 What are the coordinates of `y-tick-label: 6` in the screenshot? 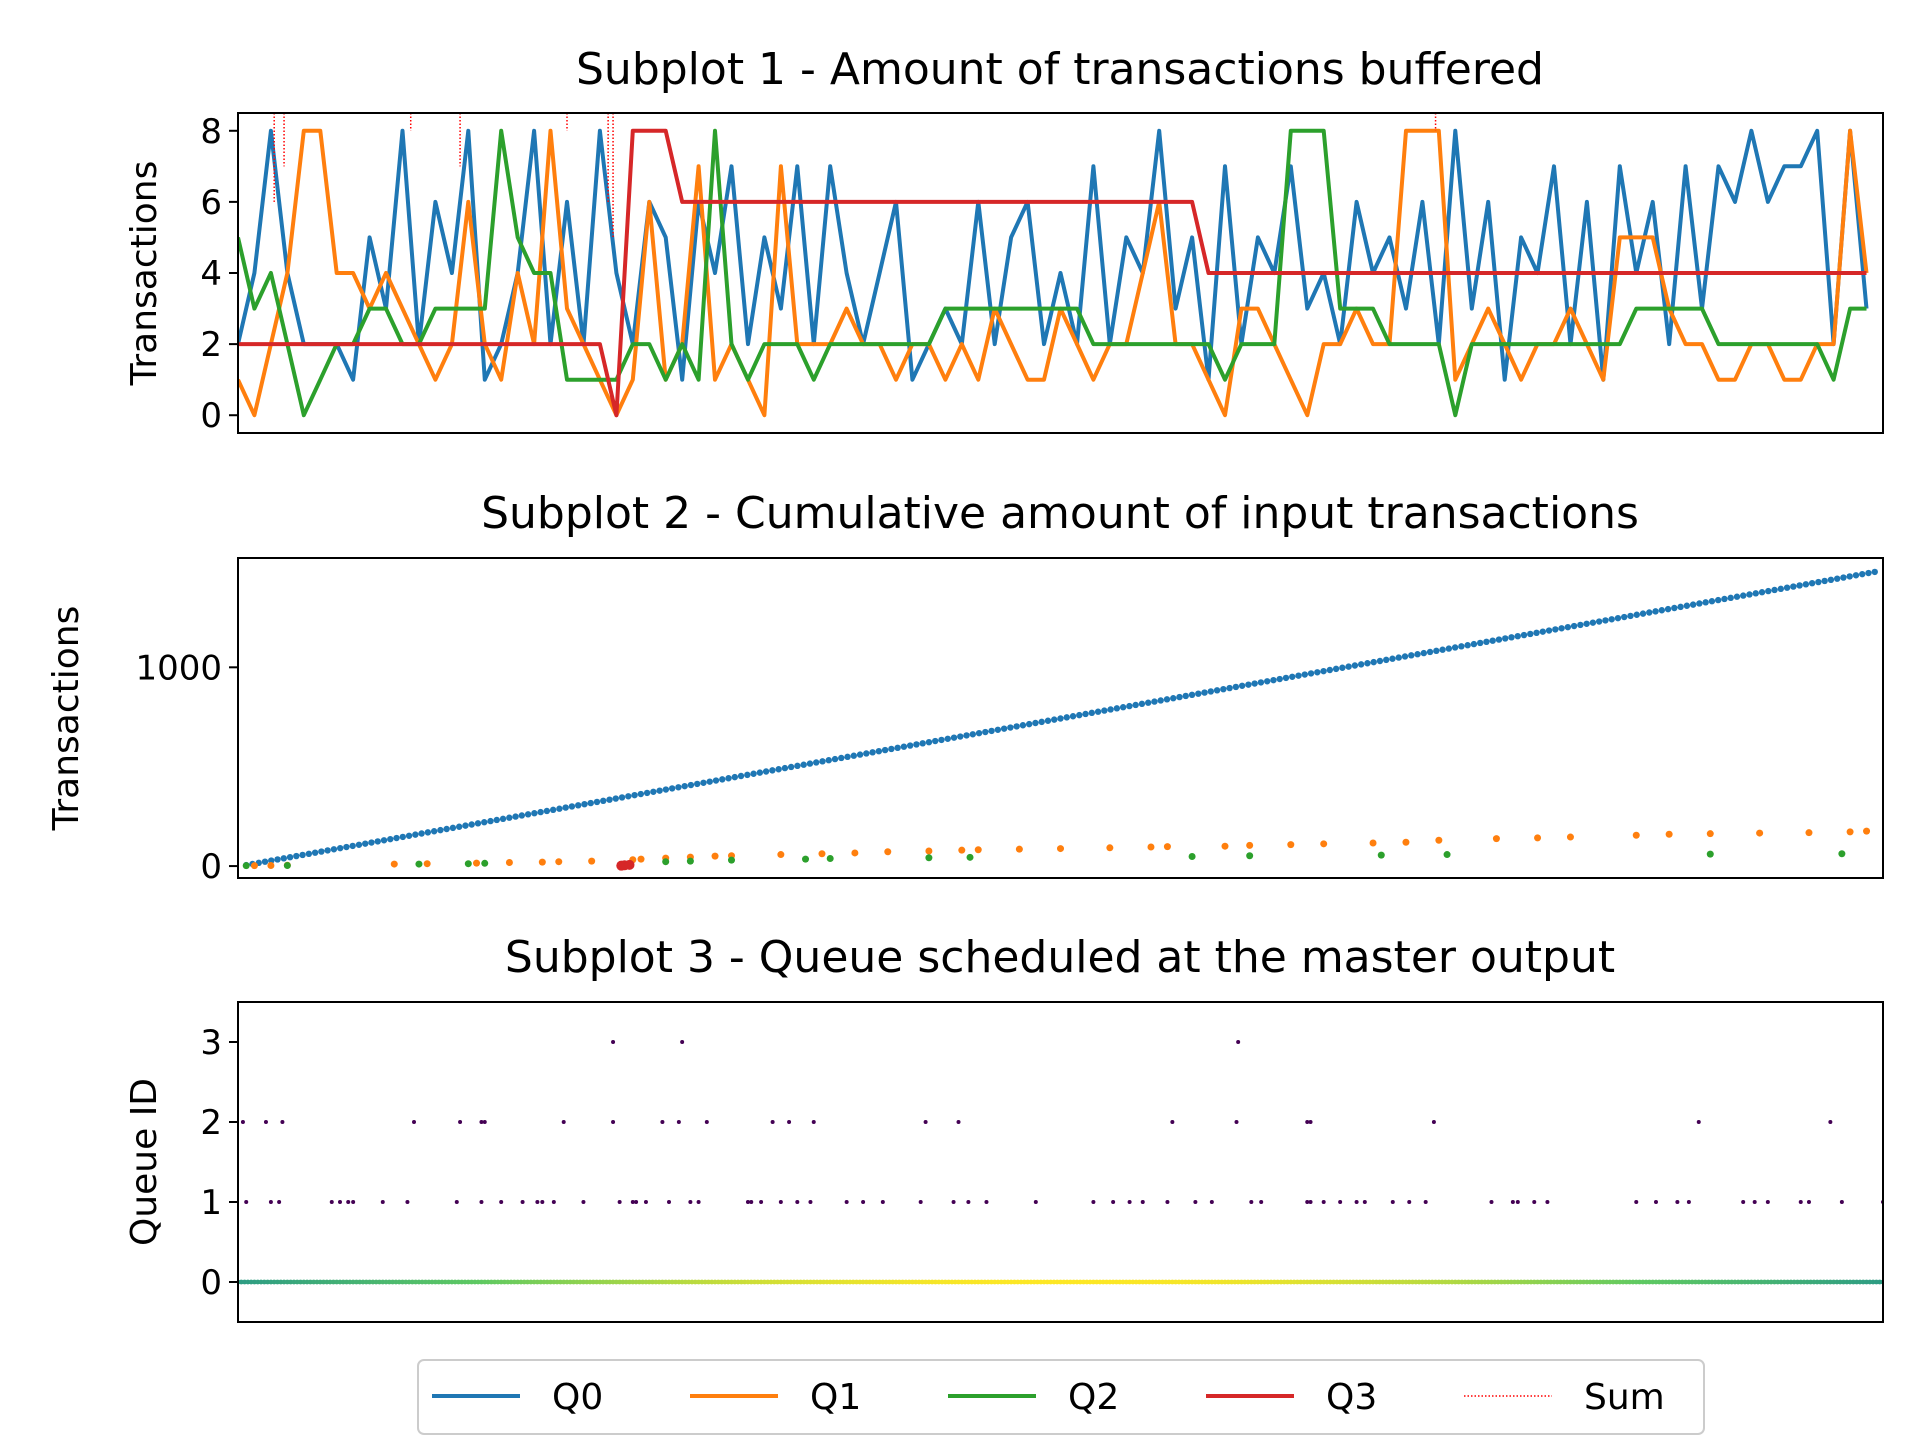 It's located at (211, 203).